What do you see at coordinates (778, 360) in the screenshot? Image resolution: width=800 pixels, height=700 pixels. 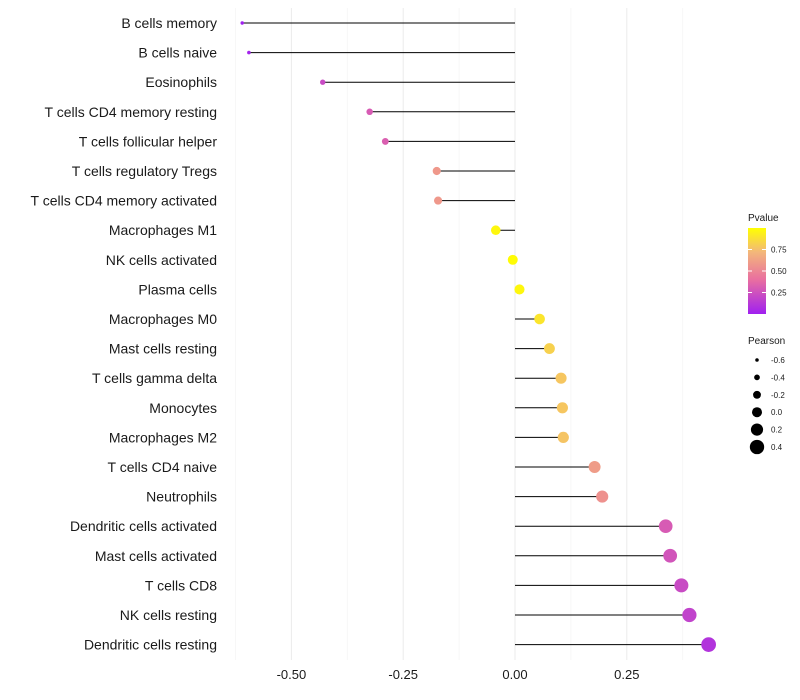 I see `size-key-label: -0.6` at bounding box center [778, 360].